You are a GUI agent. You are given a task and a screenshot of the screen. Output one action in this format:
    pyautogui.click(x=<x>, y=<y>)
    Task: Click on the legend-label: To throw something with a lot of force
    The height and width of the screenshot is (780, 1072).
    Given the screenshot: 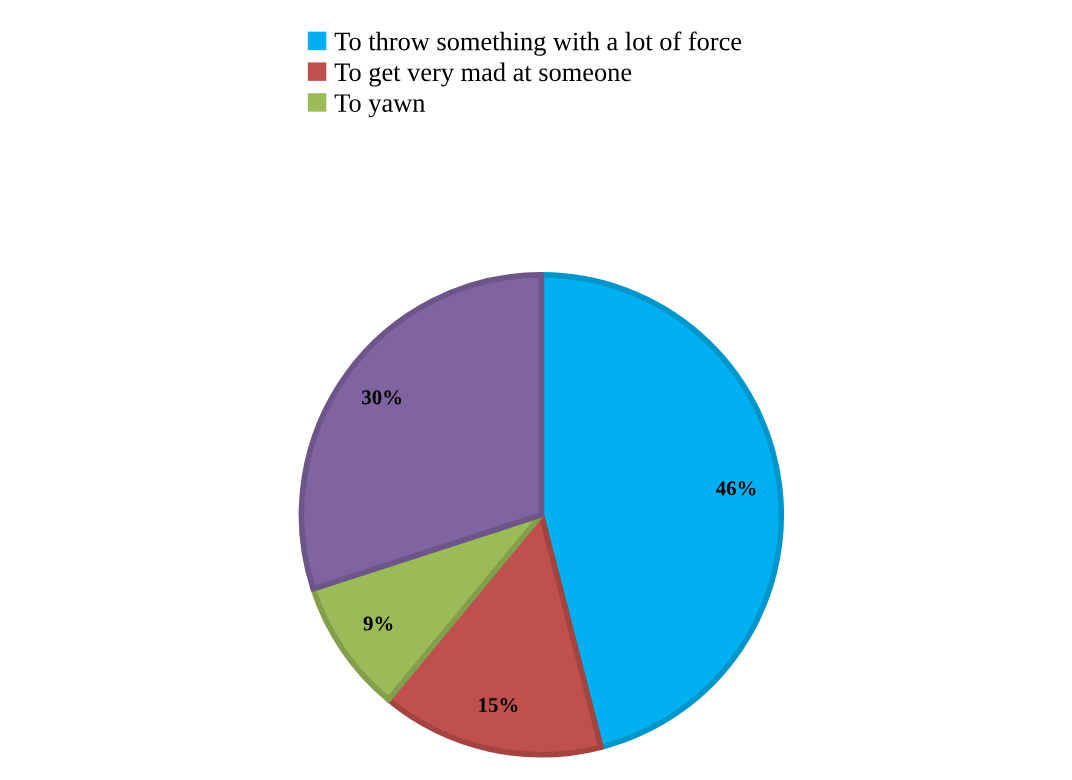 What is the action you would take?
    pyautogui.click(x=538, y=43)
    